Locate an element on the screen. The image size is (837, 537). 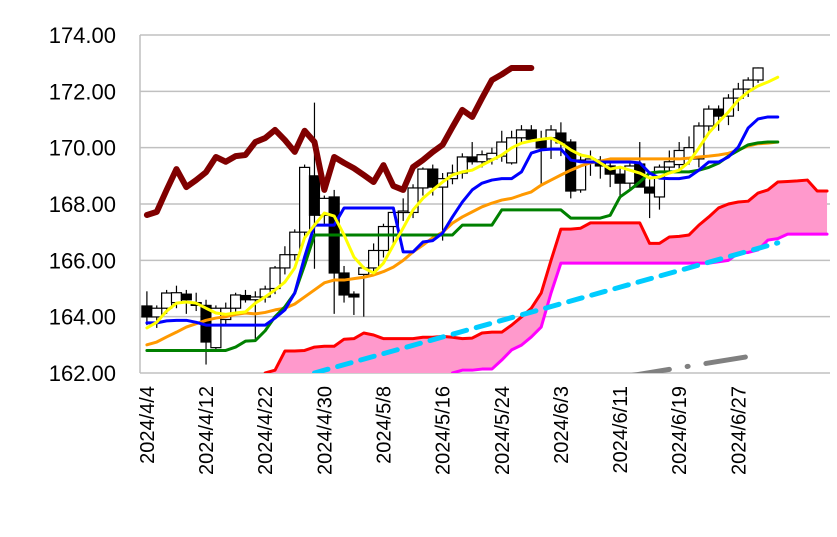
trend-line-cyan is located at coordinates (546, 306).